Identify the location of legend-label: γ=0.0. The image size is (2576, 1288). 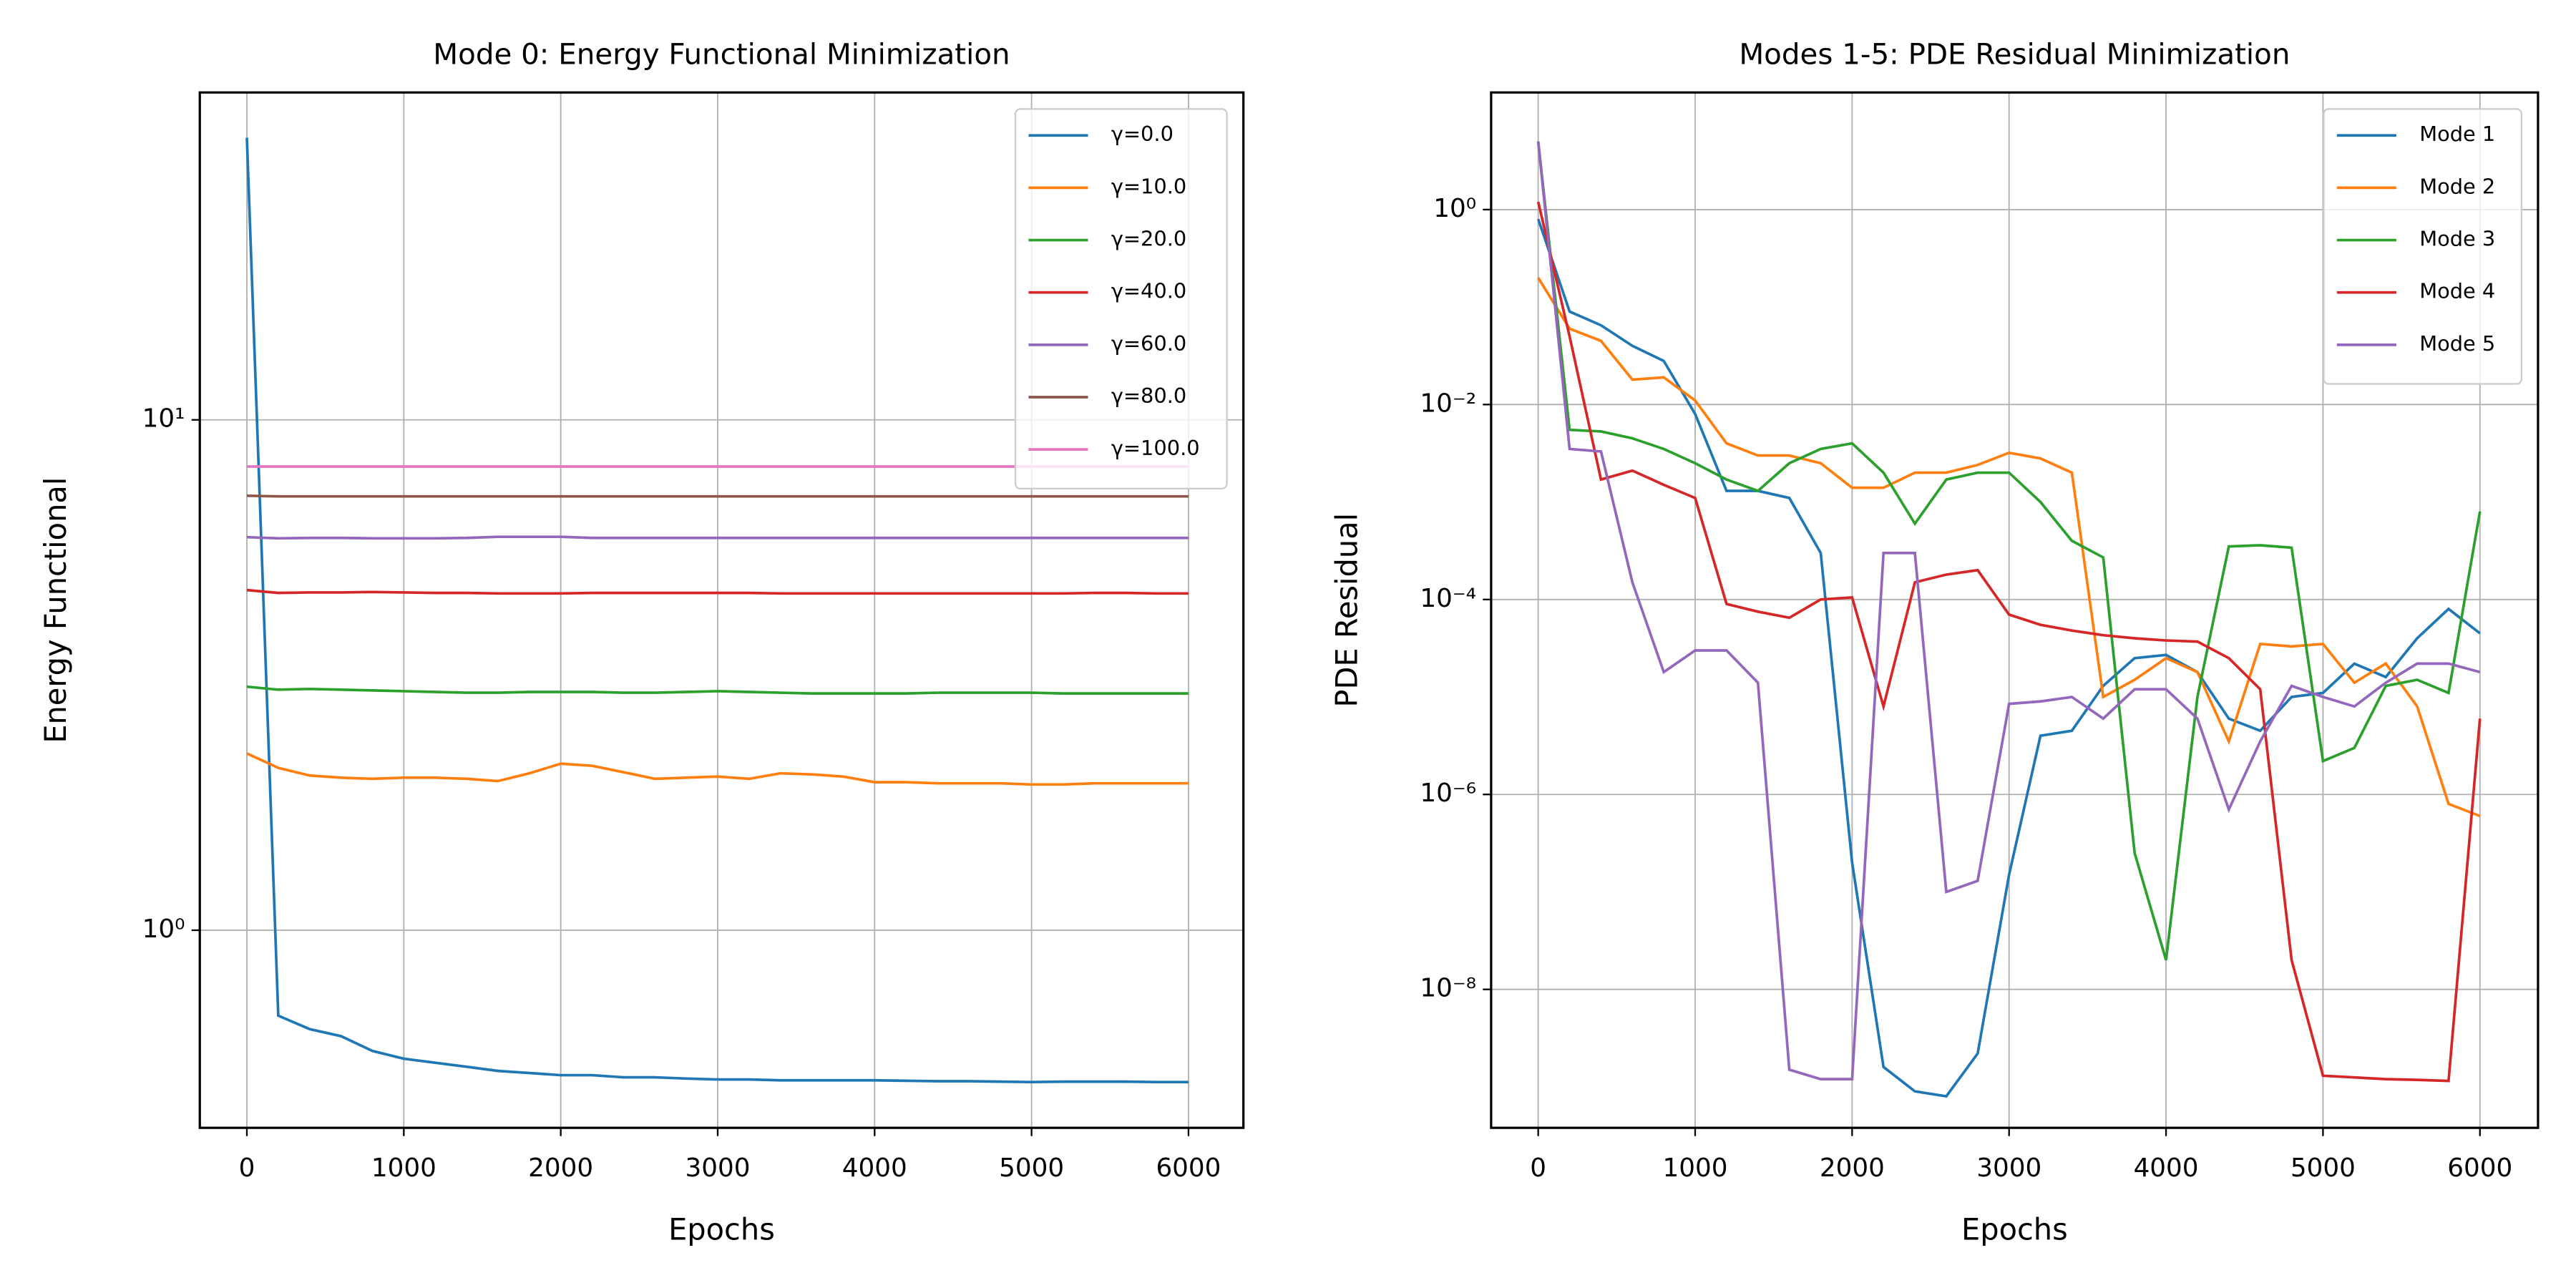
(1142, 134).